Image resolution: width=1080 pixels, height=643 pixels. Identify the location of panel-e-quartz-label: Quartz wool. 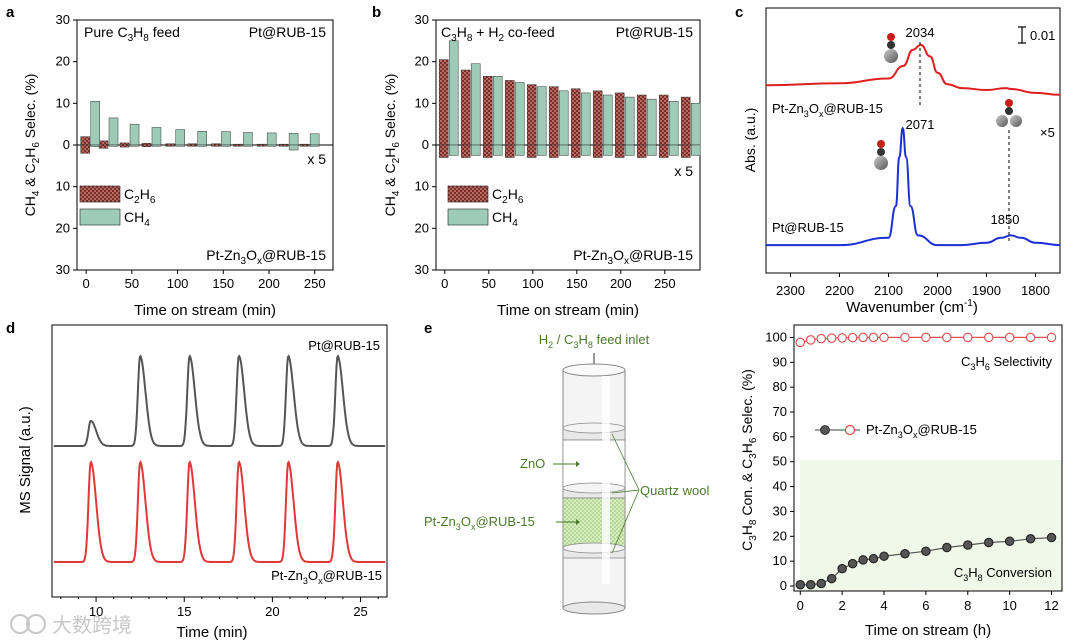
(674, 490).